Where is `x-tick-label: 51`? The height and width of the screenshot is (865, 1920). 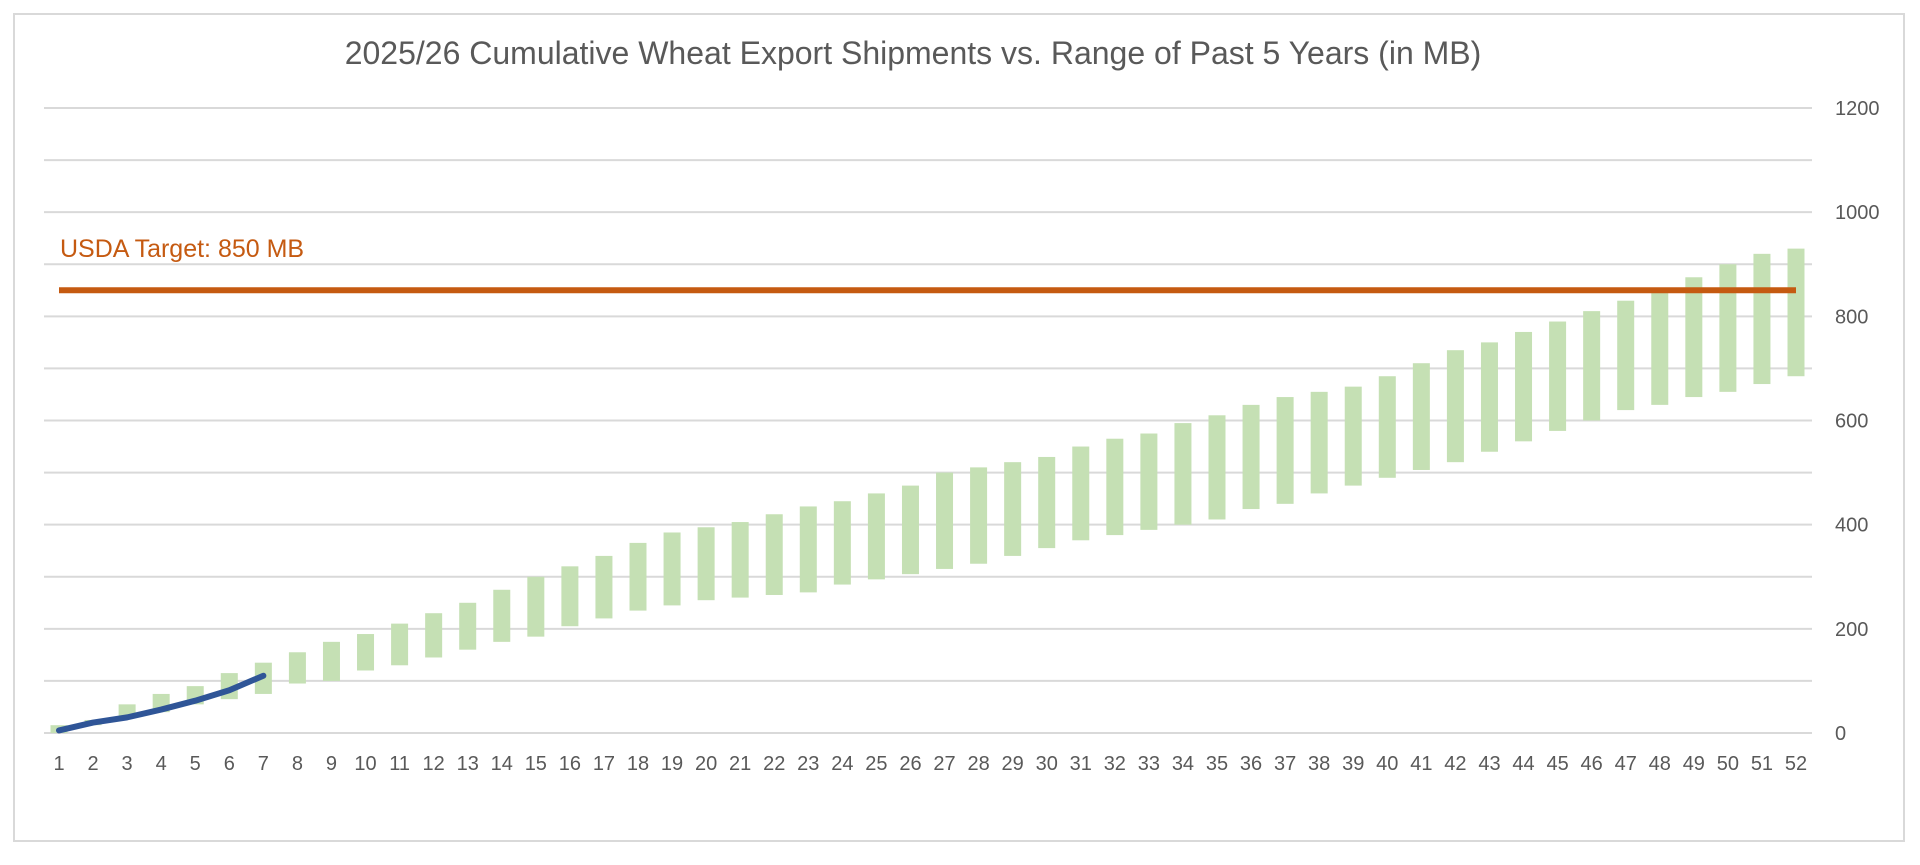
x-tick-label: 51 is located at coordinates (1762, 764).